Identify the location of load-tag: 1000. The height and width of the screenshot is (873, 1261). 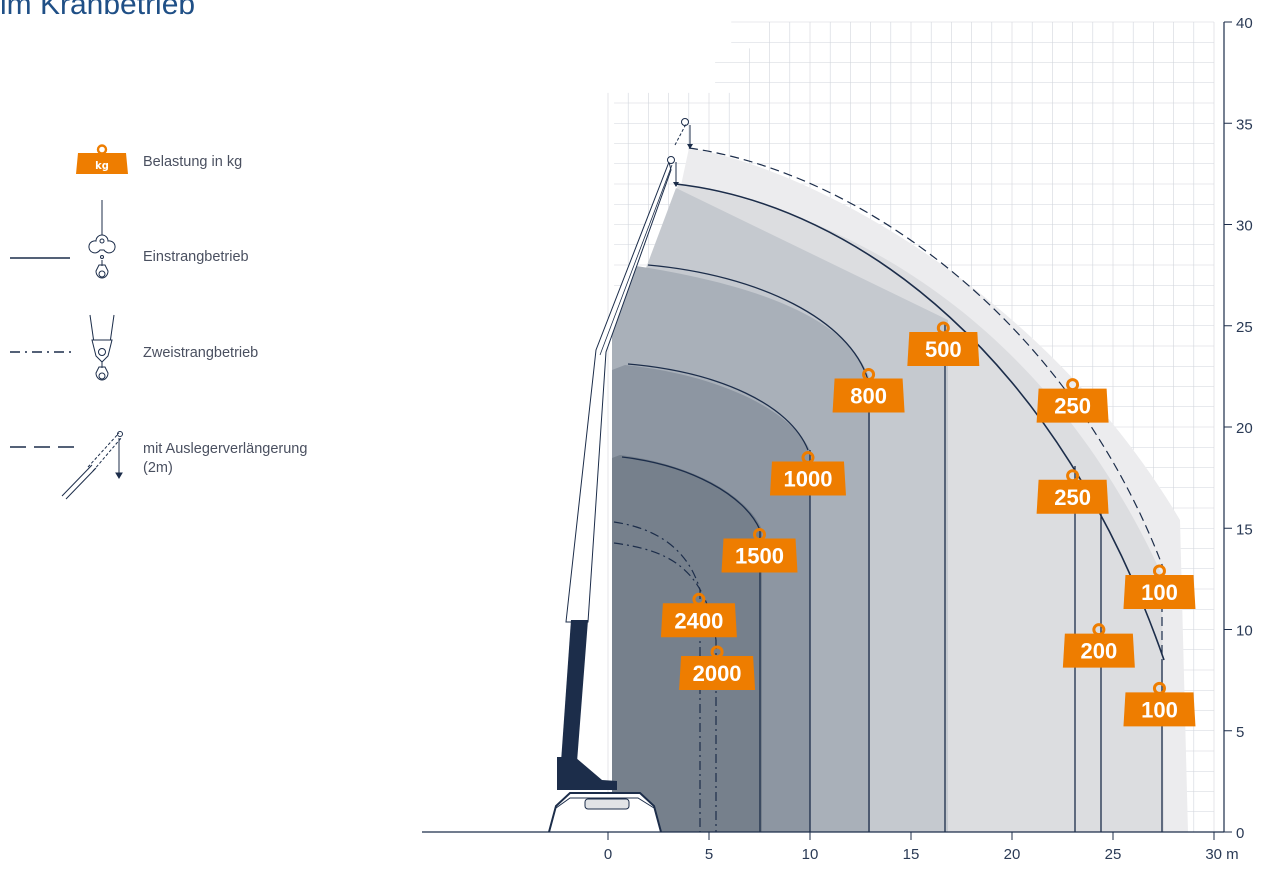
(807, 473).